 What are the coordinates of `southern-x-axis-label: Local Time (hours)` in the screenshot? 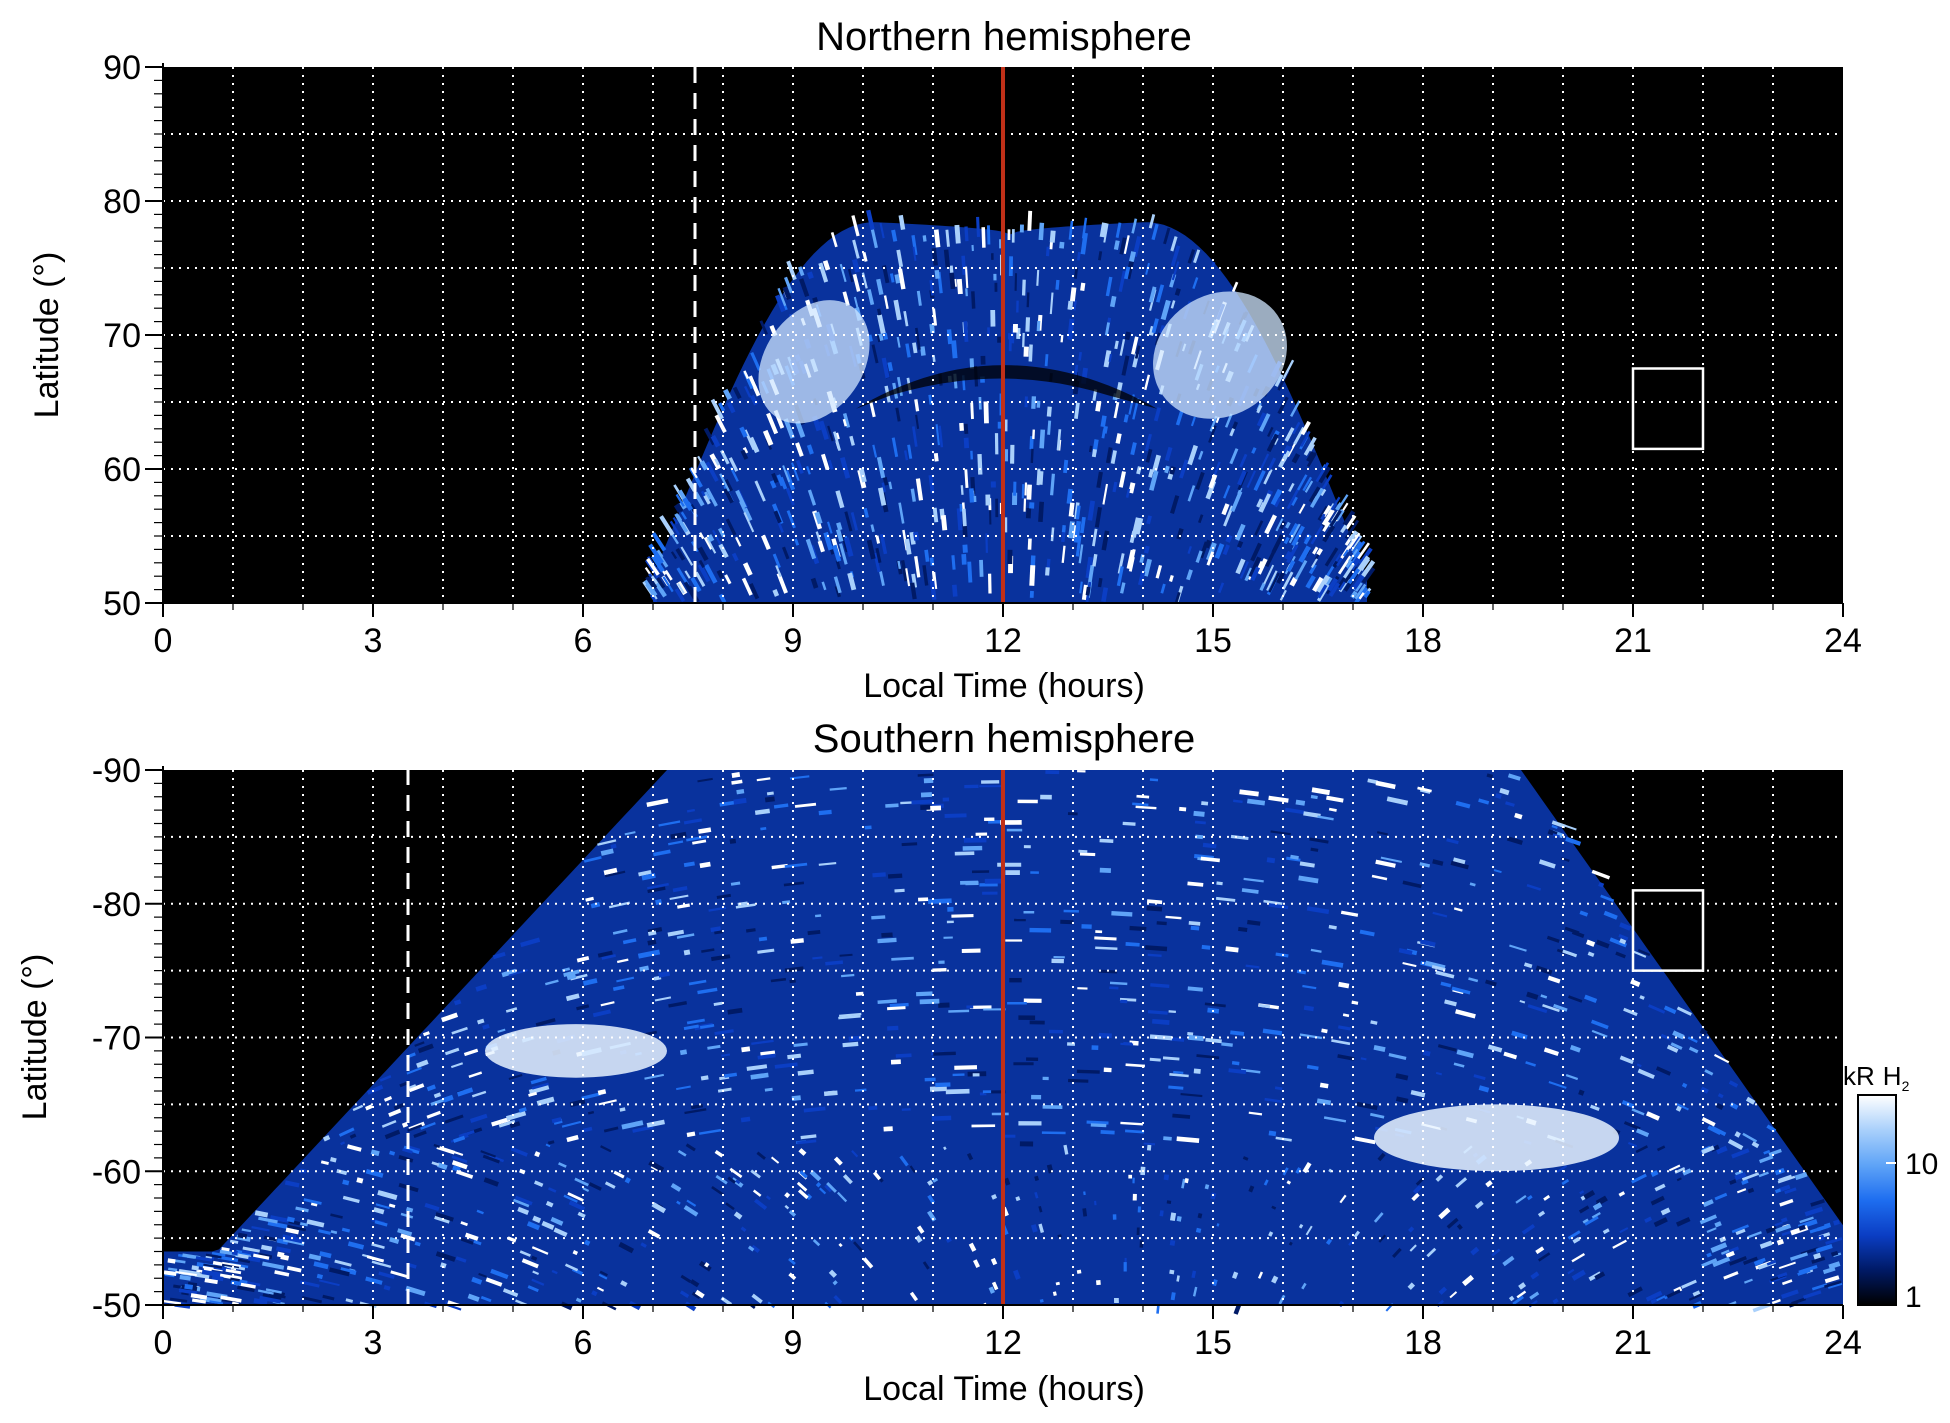 It's located at (1004, 1389).